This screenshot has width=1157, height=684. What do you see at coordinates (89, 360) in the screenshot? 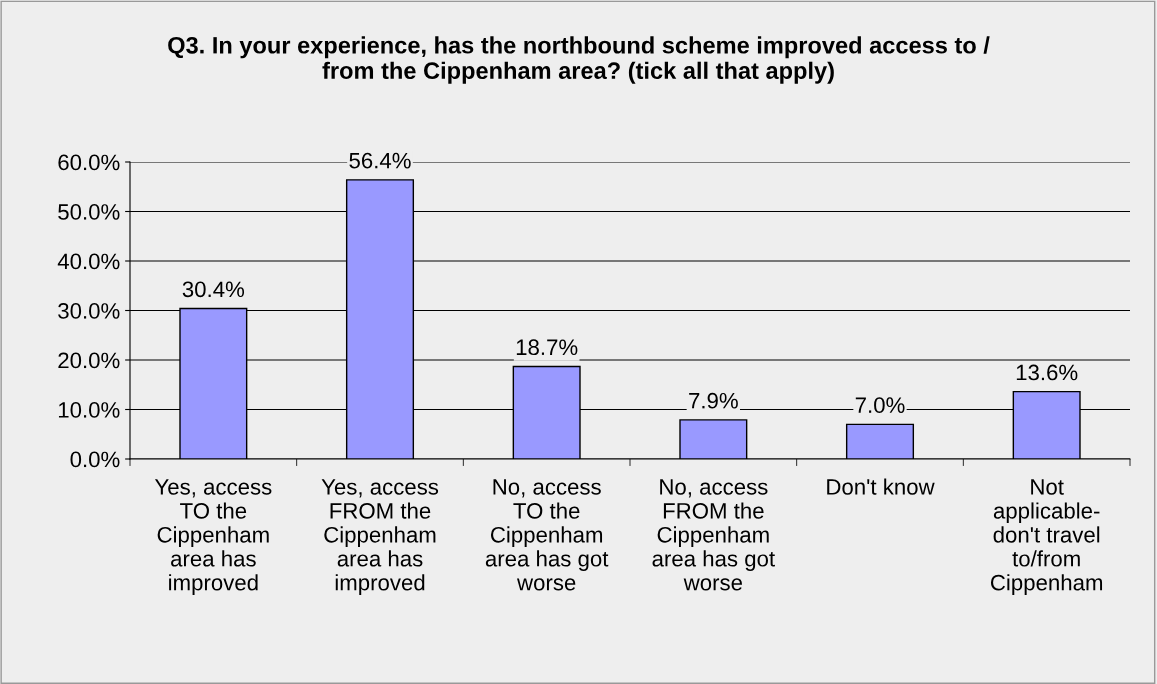
I see `y-tick-label: 20.0%` at bounding box center [89, 360].